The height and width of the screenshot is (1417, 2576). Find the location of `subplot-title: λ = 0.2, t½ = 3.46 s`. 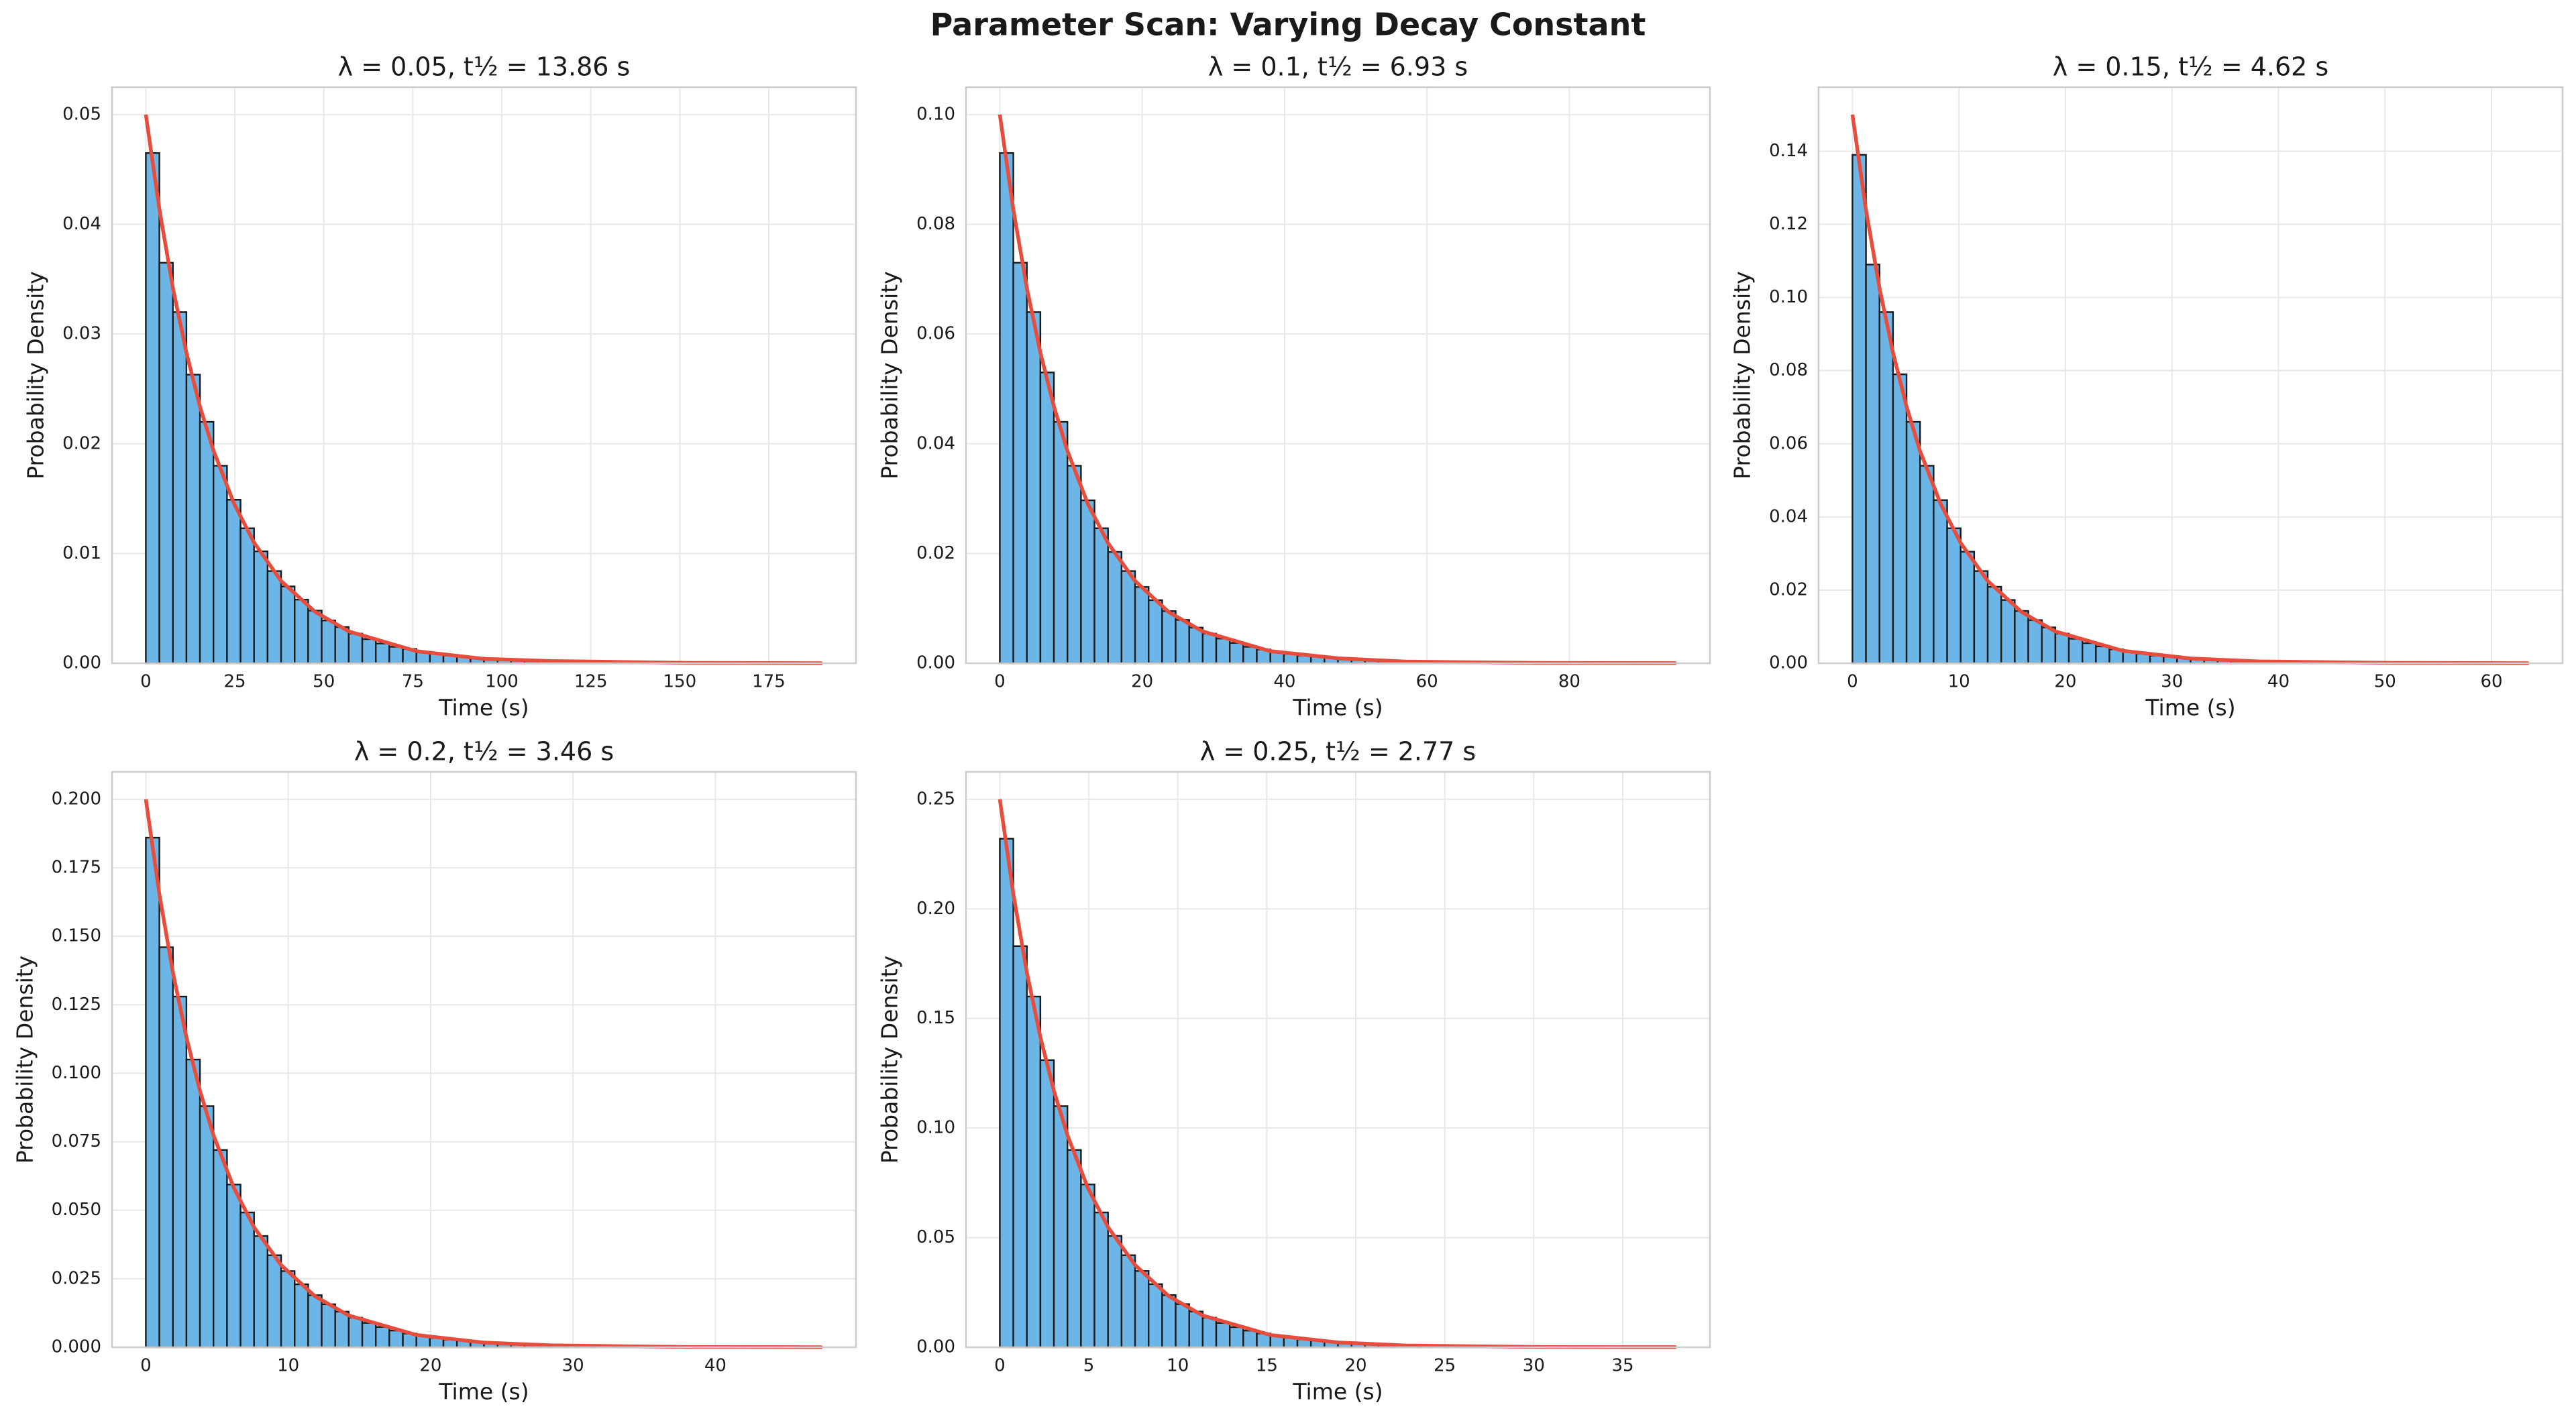

subplot-title: λ = 0.2, t½ = 3.46 s is located at coordinates (484, 752).